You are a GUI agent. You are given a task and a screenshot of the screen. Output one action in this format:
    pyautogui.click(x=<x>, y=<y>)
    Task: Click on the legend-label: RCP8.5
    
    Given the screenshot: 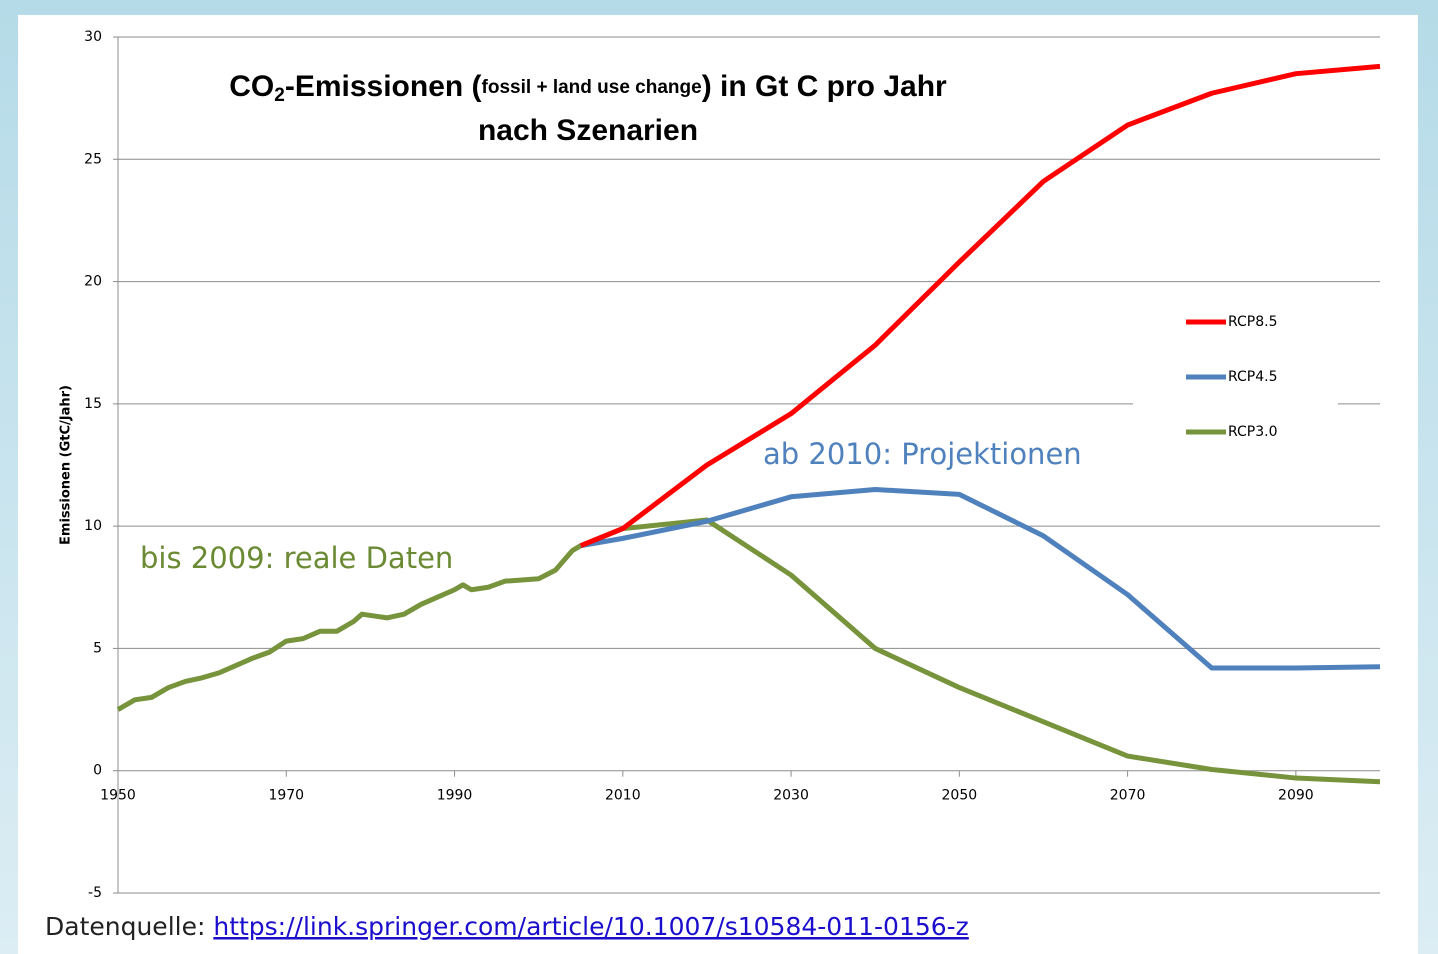 What is the action you would take?
    pyautogui.click(x=1253, y=322)
    